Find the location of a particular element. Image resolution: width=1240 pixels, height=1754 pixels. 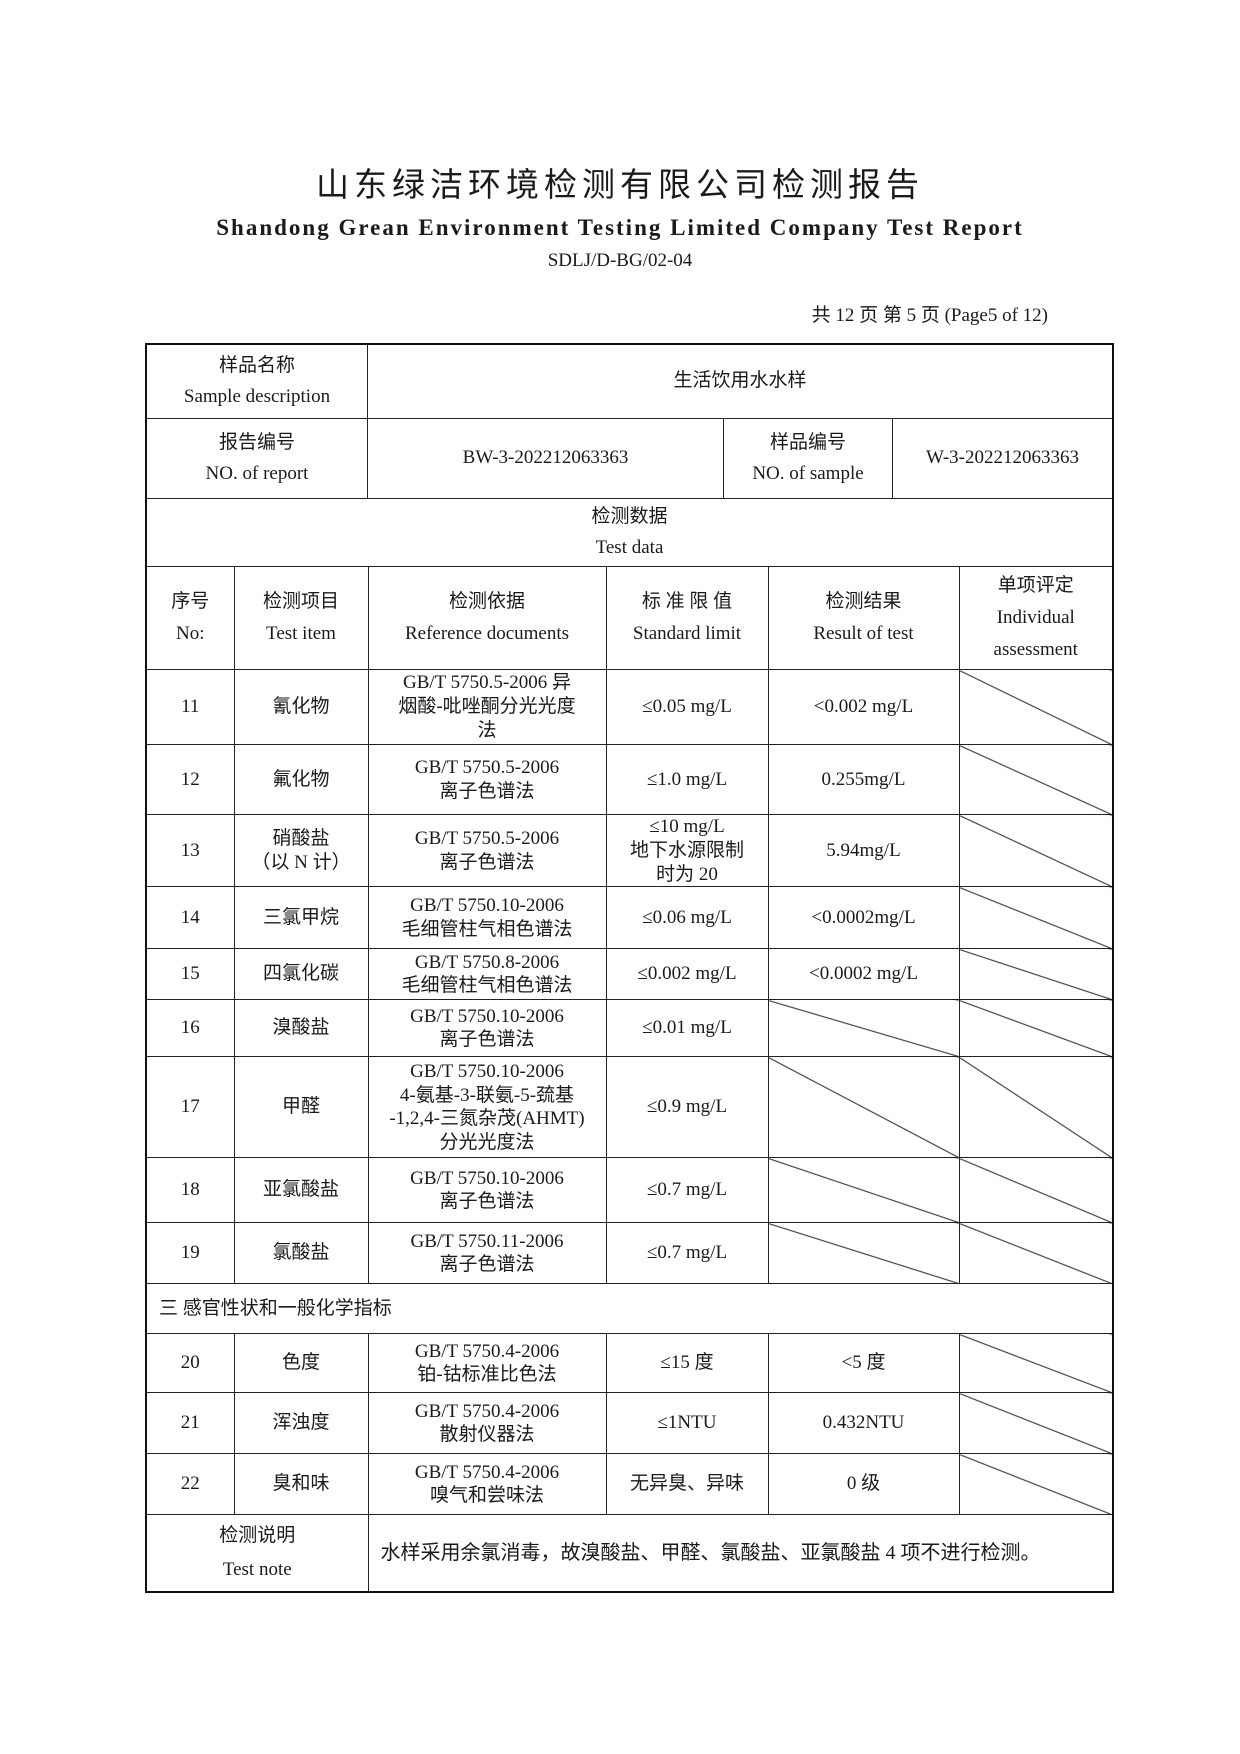

test-item: 氰化物 is located at coordinates (301, 707).